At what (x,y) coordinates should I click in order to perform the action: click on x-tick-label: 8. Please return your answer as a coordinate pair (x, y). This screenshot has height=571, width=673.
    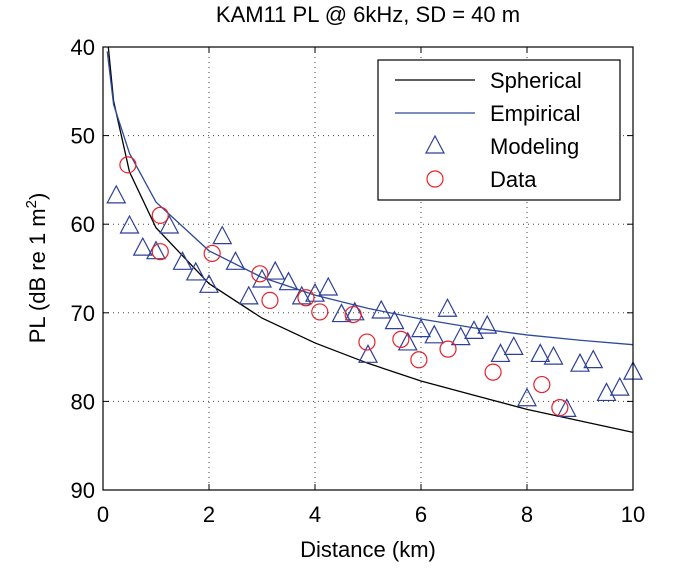
    Looking at the image, I should click on (527, 514).